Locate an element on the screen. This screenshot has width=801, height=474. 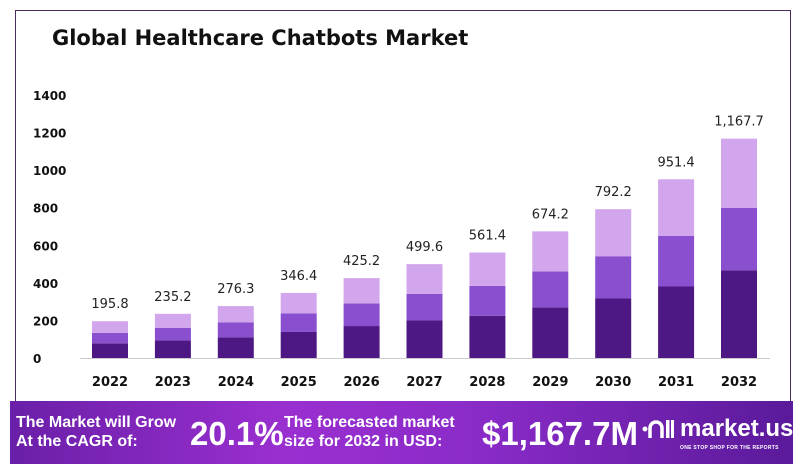
bar-total-label: 195.8 is located at coordinates (109, 304).